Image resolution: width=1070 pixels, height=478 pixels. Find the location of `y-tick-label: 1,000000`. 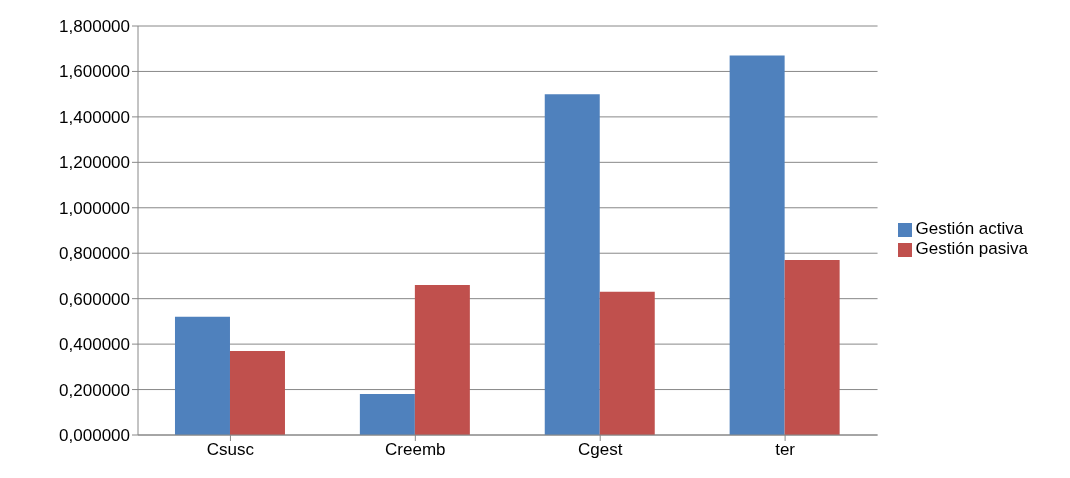

y-tick-label: 1,000000 is located at coordinates (94, 208).